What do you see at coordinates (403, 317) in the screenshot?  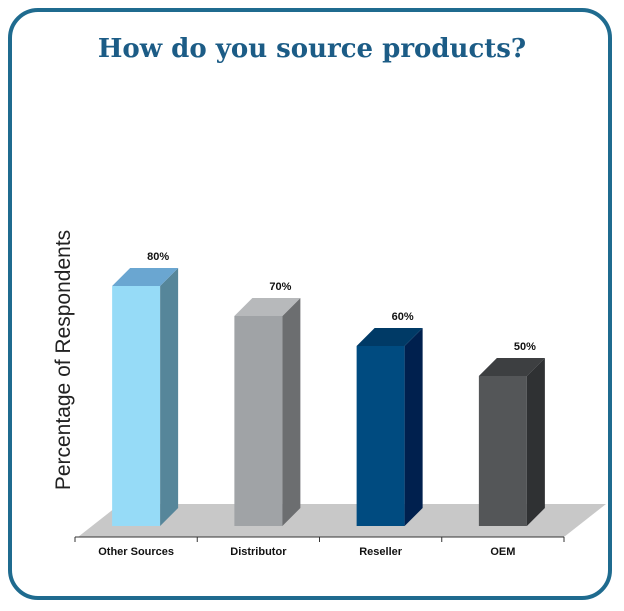 I see `data-label: 60%` at bounding box center [403, 317].